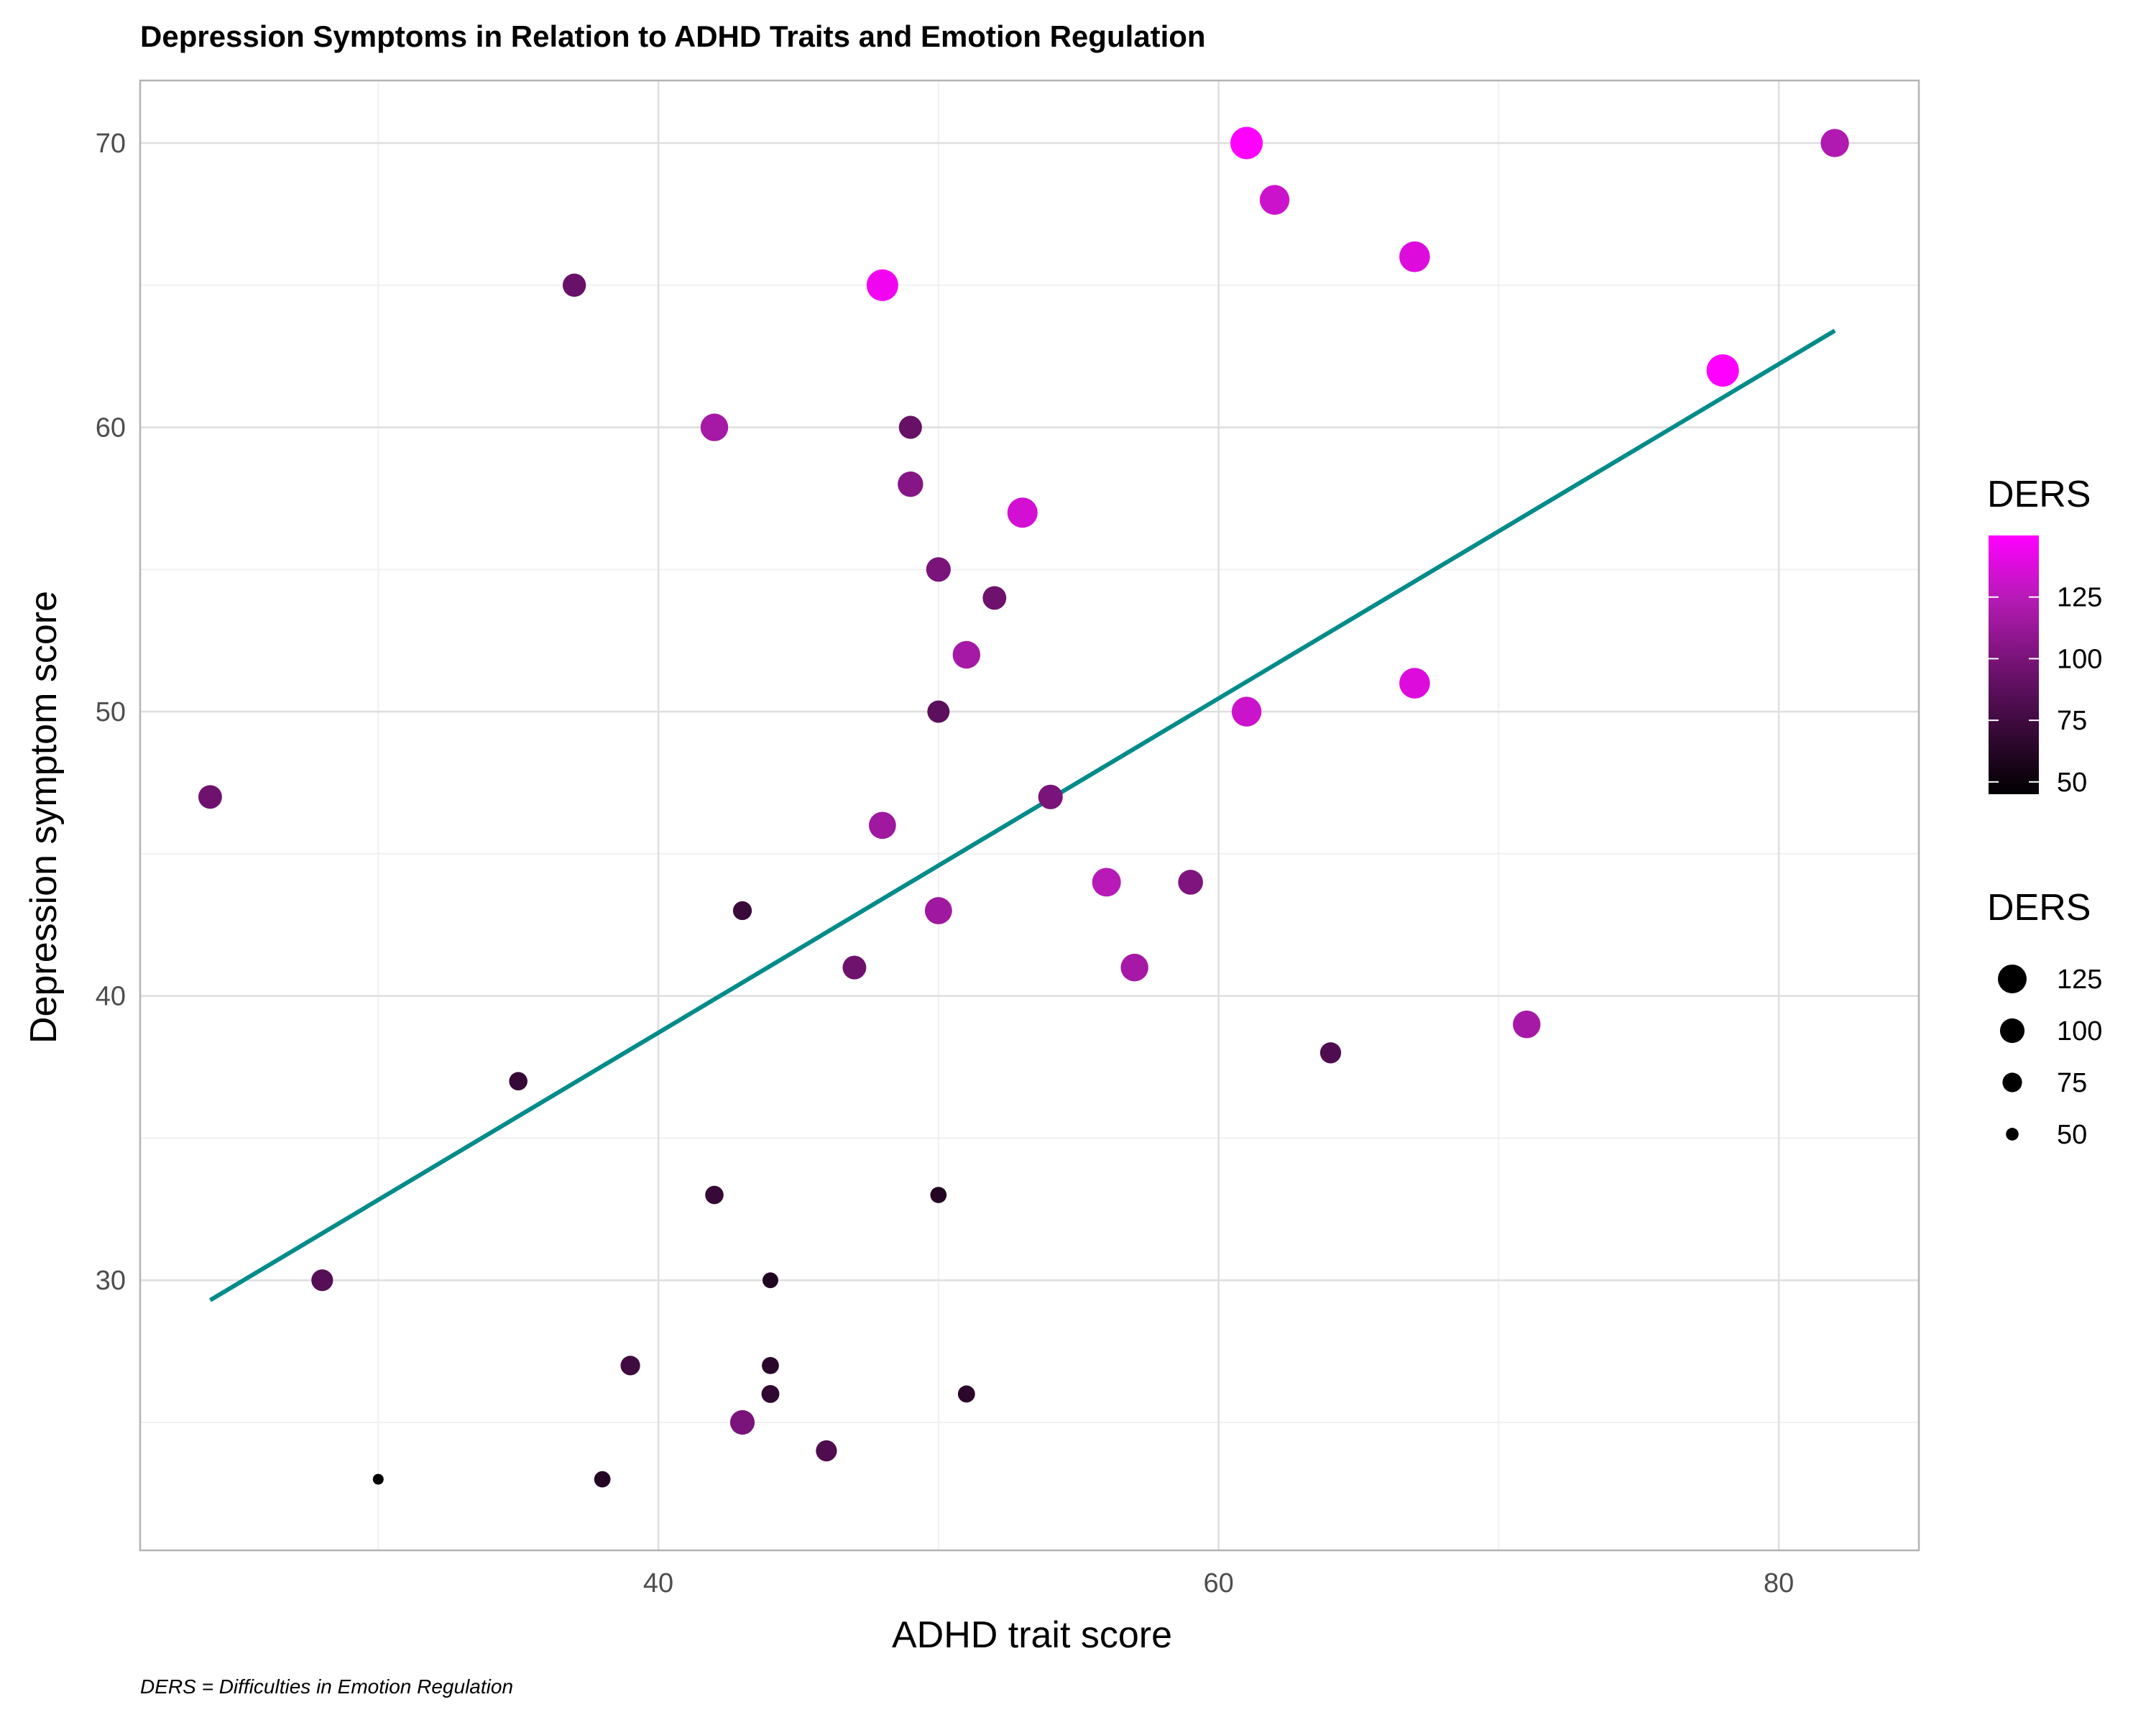 This screenshot has height=1725, width=2156. What do you see at coordinates (111, 997) in the screenshot?
I see `y-tick-label: 40` at bounding box center [111, 997].